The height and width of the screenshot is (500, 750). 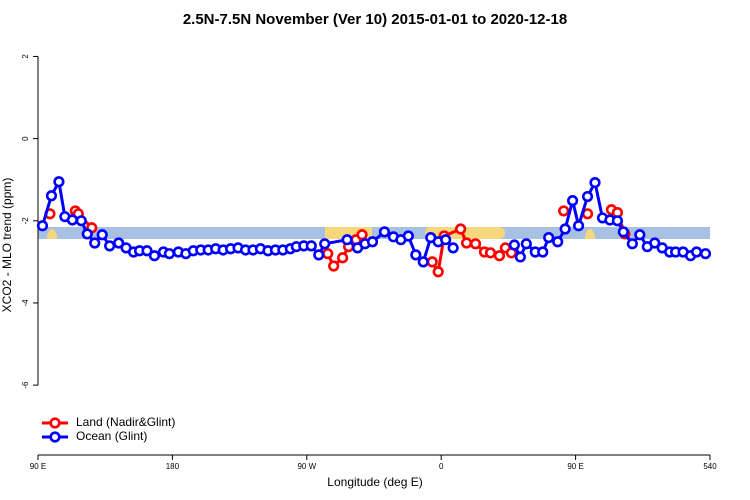 What do you see at coordinates (173, 466) in the screenshot?
I see `x-tick-label: 180` at bounding box center [173, 466].